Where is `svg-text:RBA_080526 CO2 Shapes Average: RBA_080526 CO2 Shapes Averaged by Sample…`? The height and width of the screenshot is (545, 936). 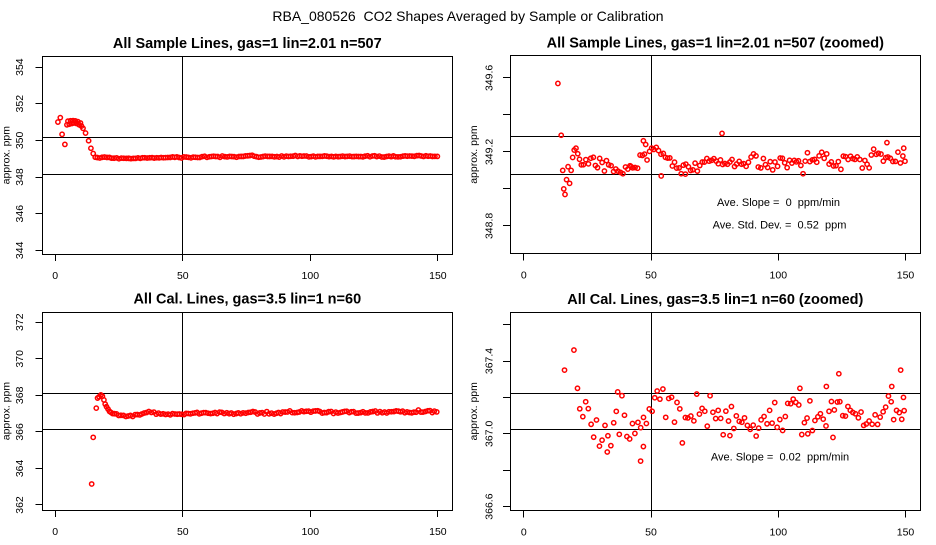 svg-text:RBA_080526 CO2 Shapes Average: RBA_080526 CO2 Shapes Averaged by Sample… is located at coordinates (467, 16).